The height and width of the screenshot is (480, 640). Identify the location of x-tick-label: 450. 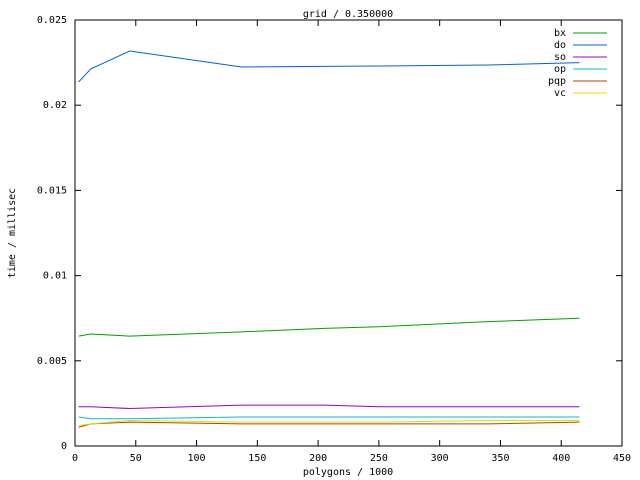
(622, 458).